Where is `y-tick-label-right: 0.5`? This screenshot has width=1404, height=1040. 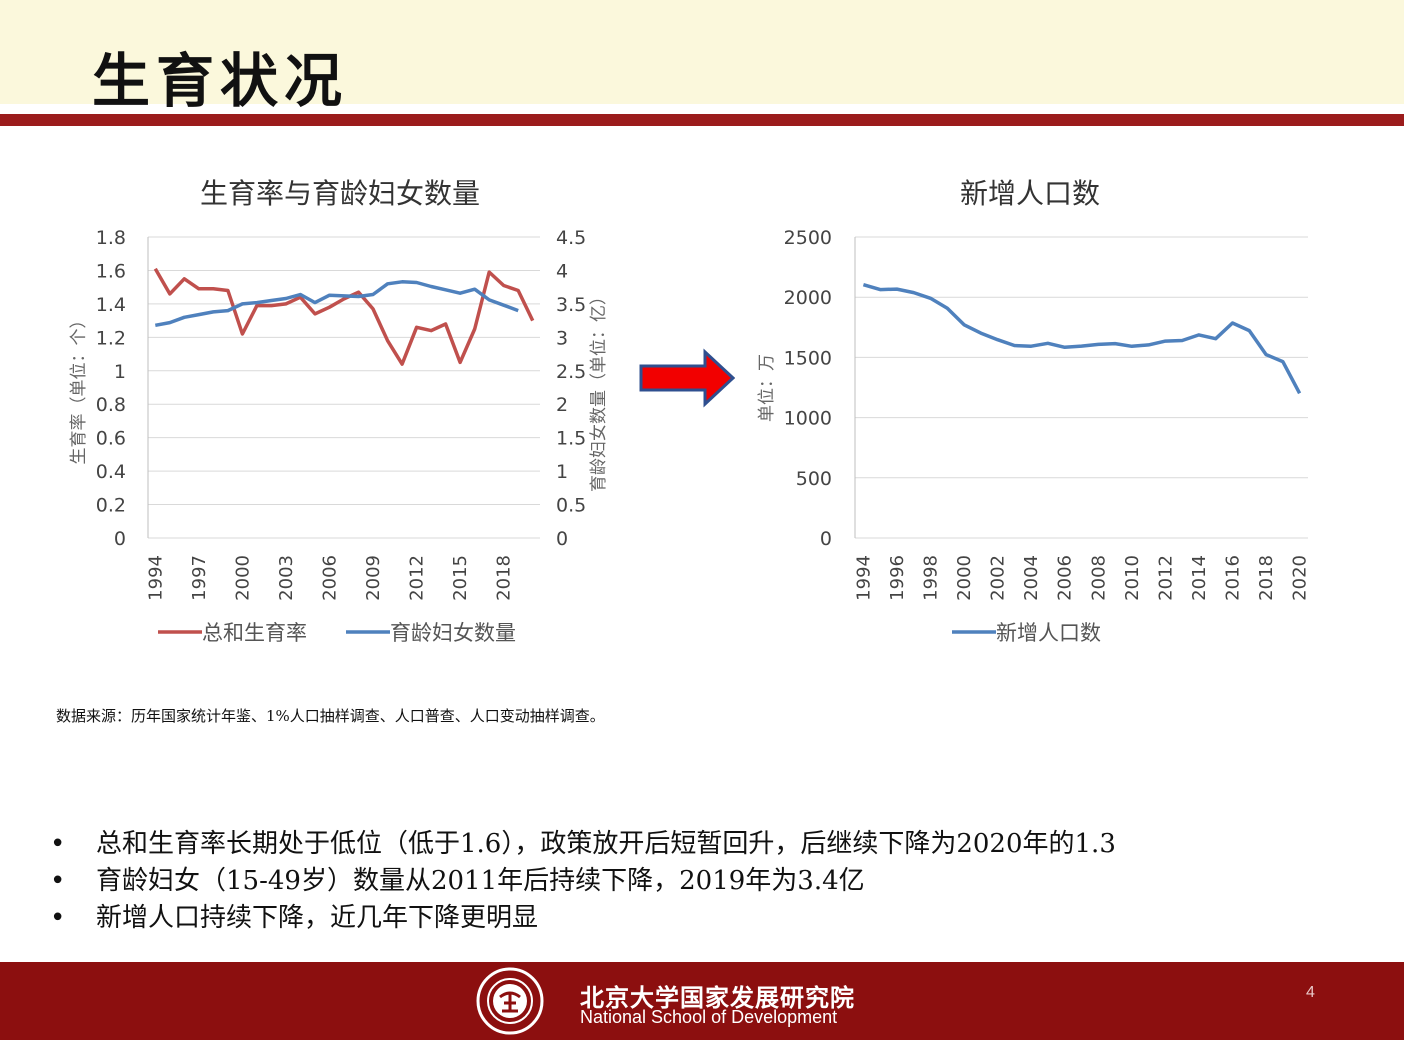
y-tick-label-right: 0.5 is located at coordinates (571, 506).